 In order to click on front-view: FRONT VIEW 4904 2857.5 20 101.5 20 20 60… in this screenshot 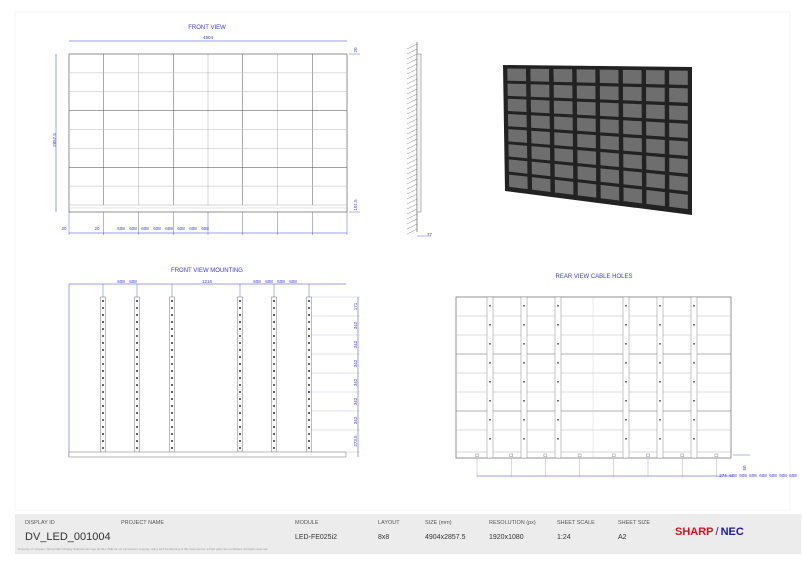, I will do `click(206, 130)`.